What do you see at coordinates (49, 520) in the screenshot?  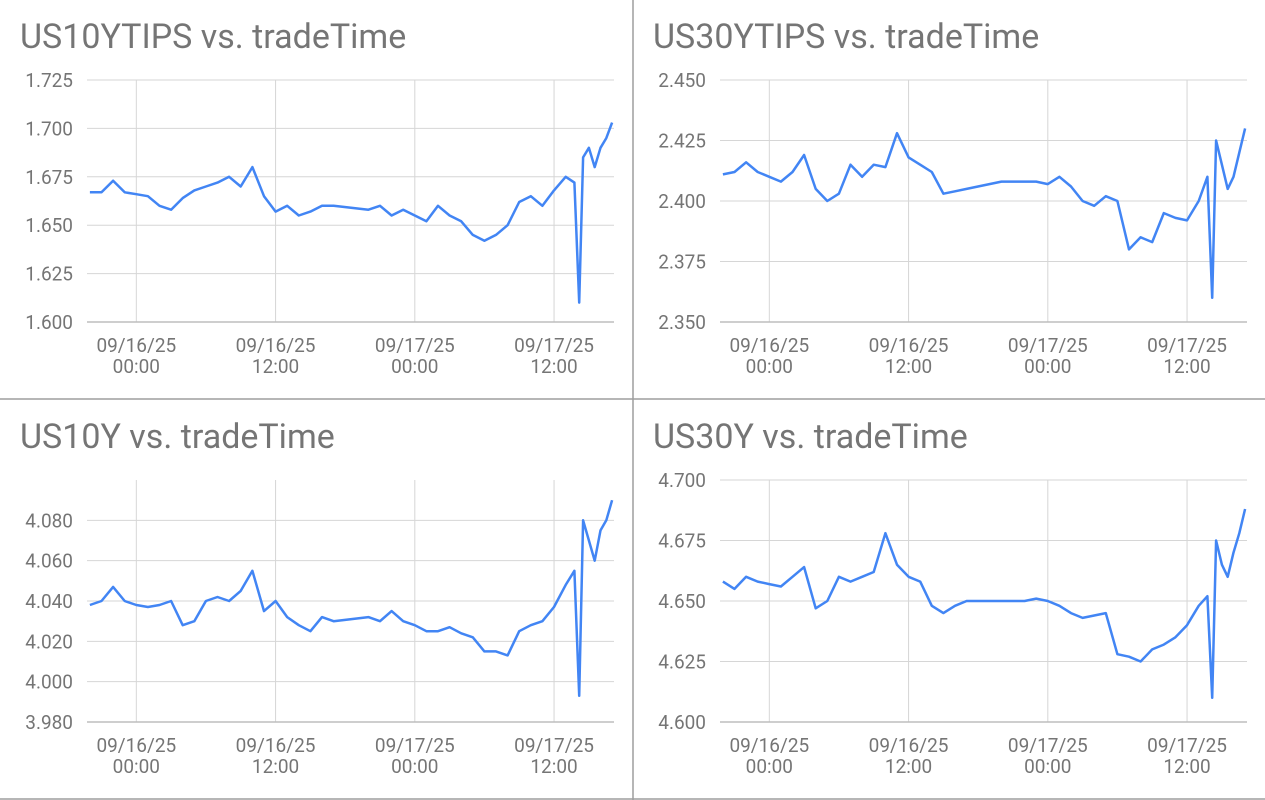 I see `y-tick-label: 4.080` at bounding box center [49, 520].